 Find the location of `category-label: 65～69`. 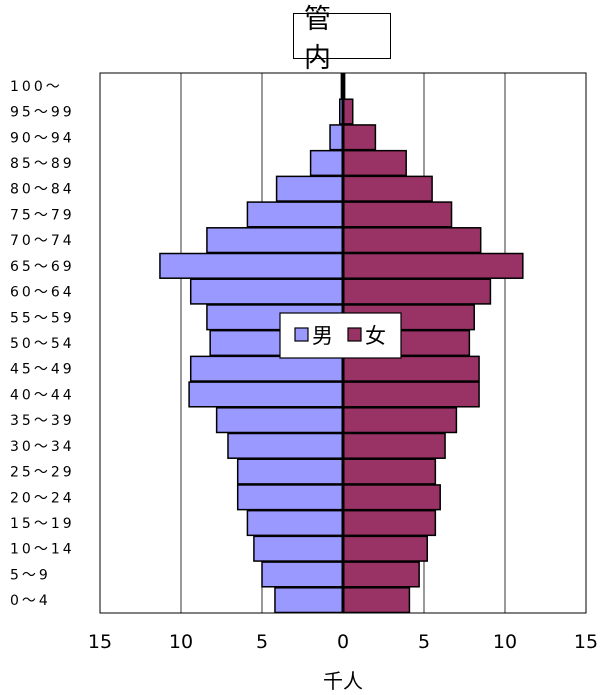

category-label: 65～69 is located at coordinates (42, 267).